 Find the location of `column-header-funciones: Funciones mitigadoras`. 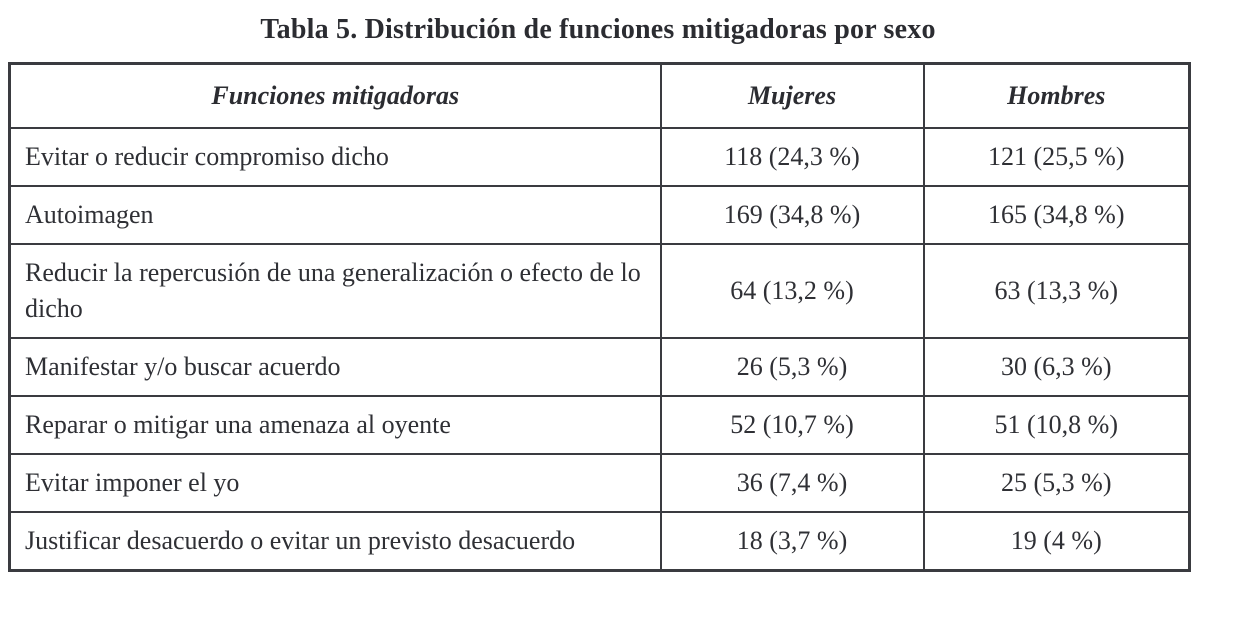

column-header-funciones: Funciones mitigadoras is located at coordinates (335, 95).